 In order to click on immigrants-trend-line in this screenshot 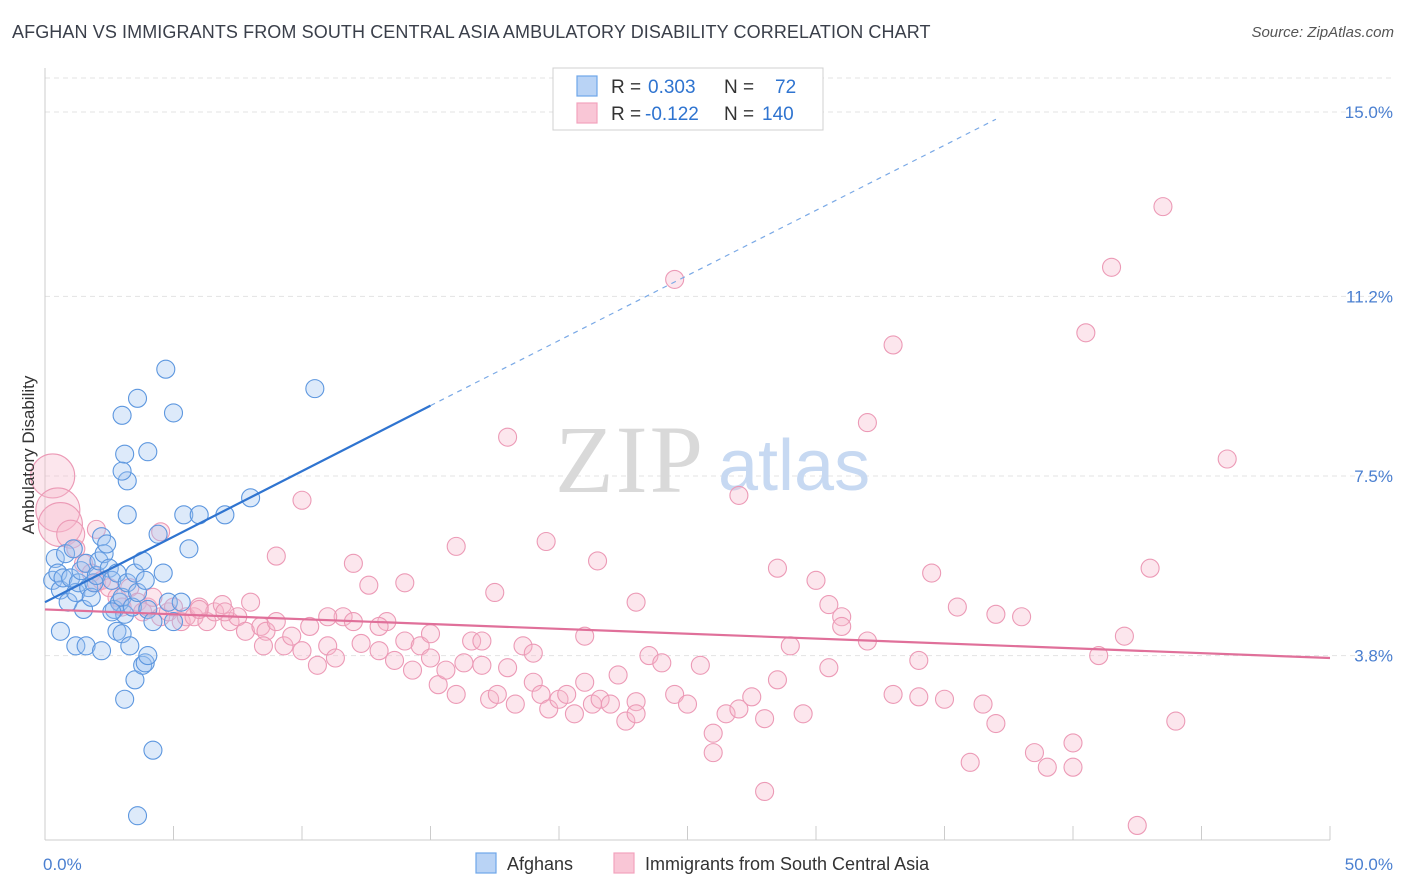, I will do `click(687, 634)`.